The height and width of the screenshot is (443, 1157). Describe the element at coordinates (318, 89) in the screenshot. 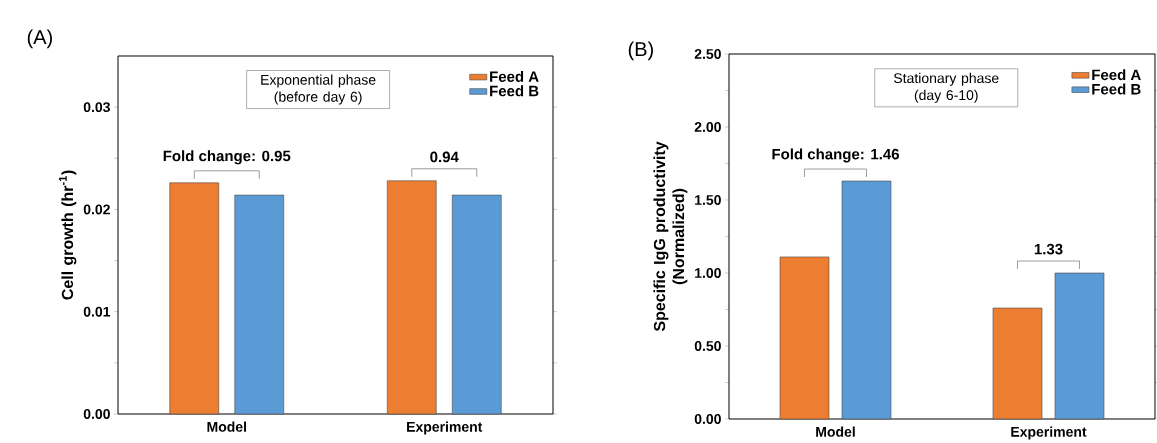

I see `text: Exponential phase (before day 6)` at that location.